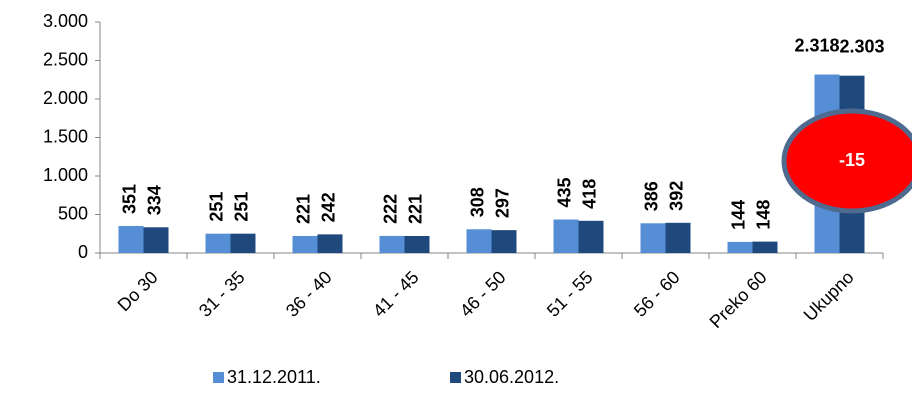  Describe the element at coordinates (65, 21) in the screenshot. I see `y-tick-label: 3.000` at that location.